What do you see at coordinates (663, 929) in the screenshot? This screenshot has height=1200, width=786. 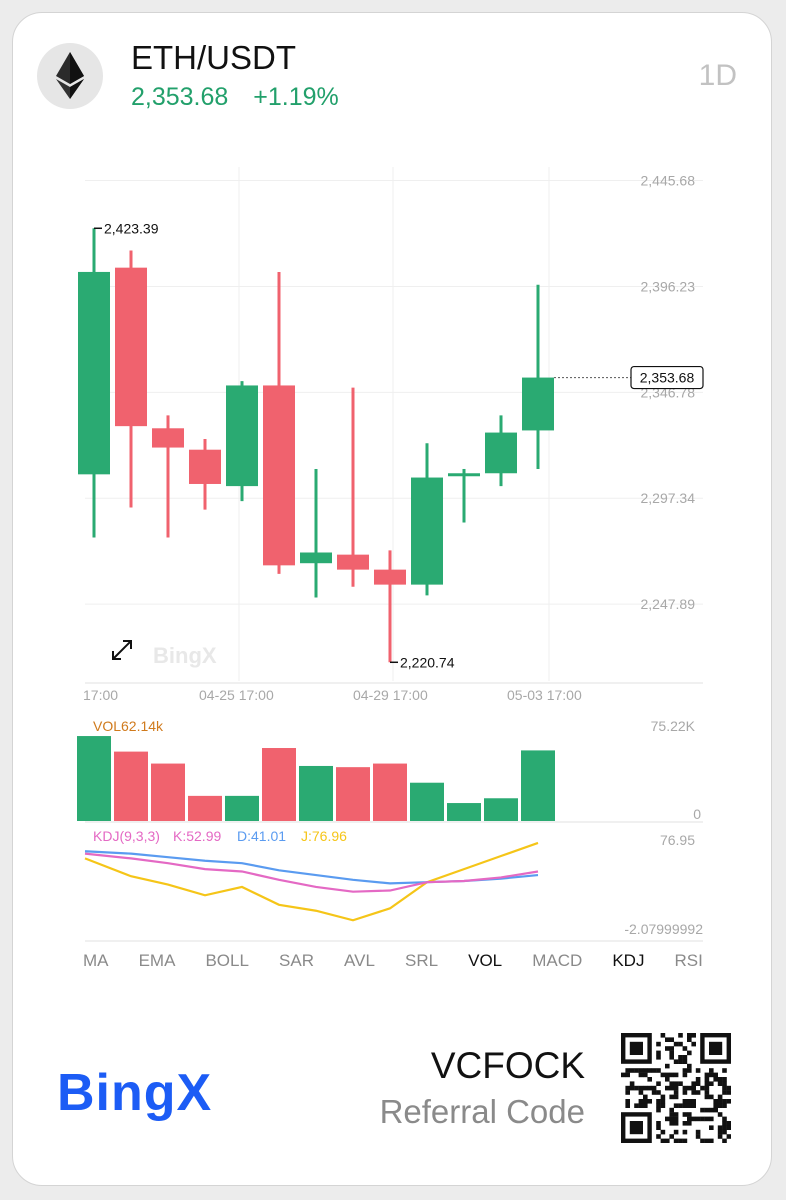 I see `kdj-min-label: -2.07999992` at bounding box center [663, 929].